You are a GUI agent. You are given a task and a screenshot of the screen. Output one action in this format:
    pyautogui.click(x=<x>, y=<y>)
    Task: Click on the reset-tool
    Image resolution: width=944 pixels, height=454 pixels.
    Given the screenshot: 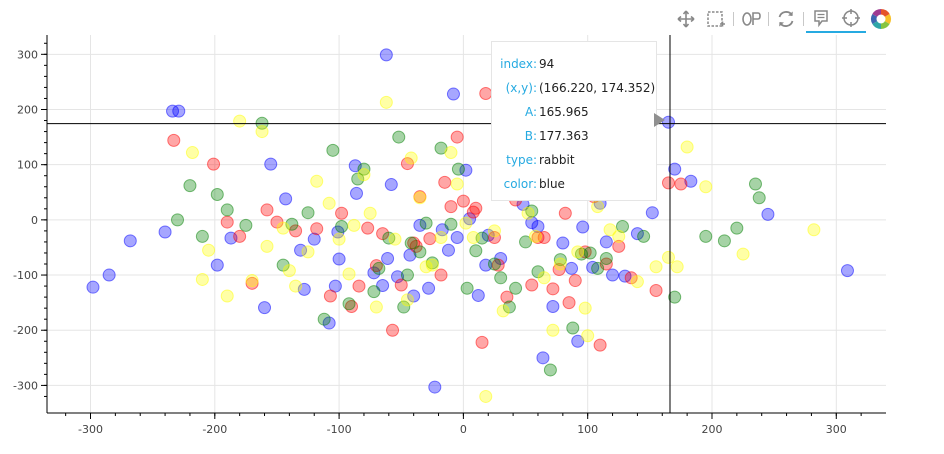 What is the action you would take?
    pyautogui.click(x=786, y=19)
    